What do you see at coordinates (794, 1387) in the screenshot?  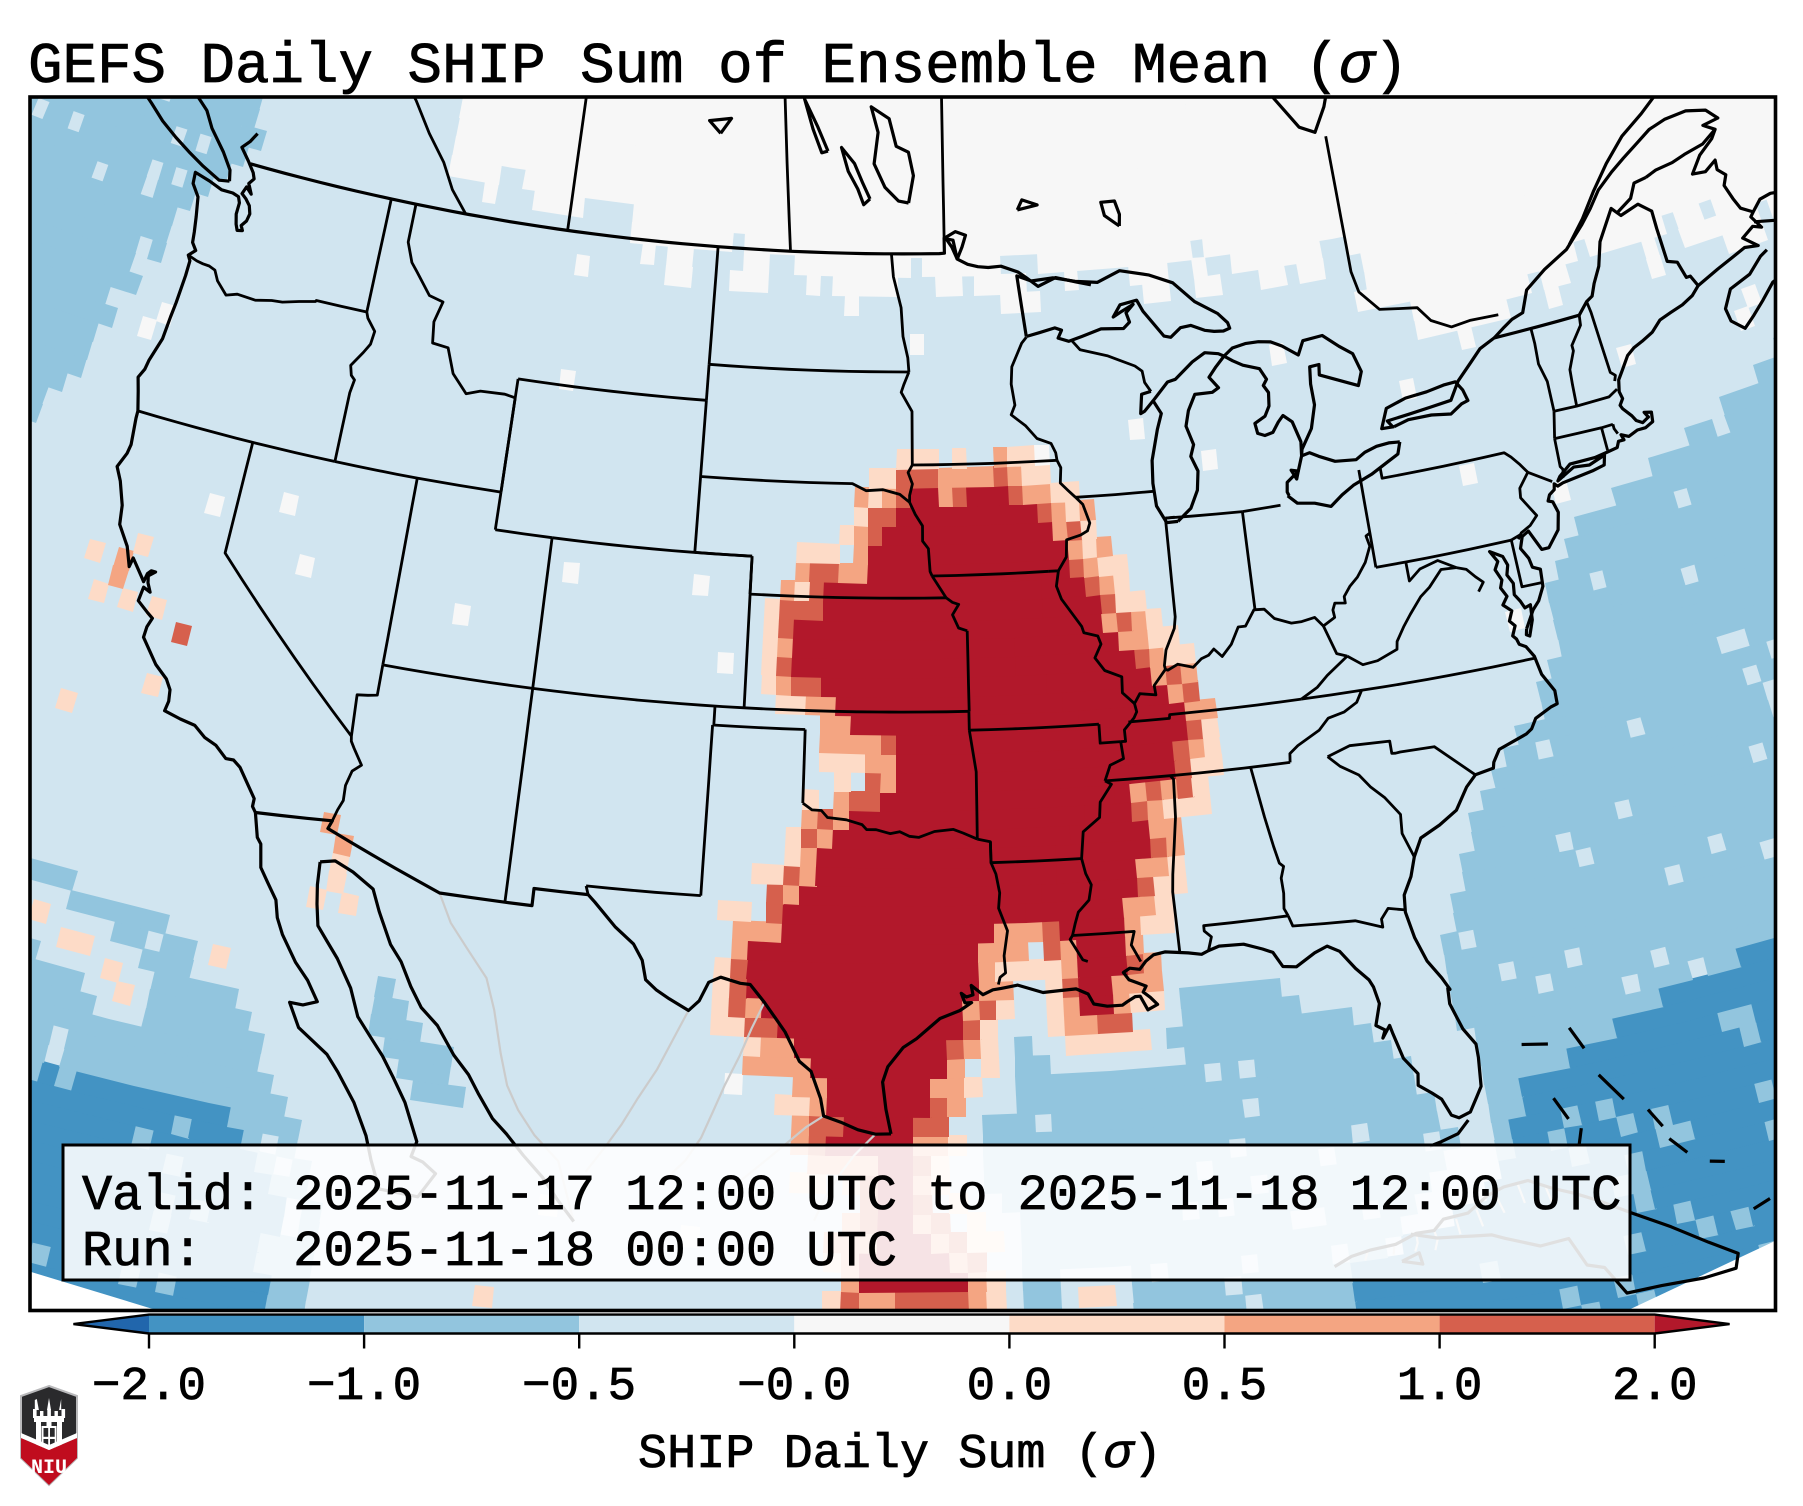 I see `svg-text: −0.0` at bounding box center [794, 1387].